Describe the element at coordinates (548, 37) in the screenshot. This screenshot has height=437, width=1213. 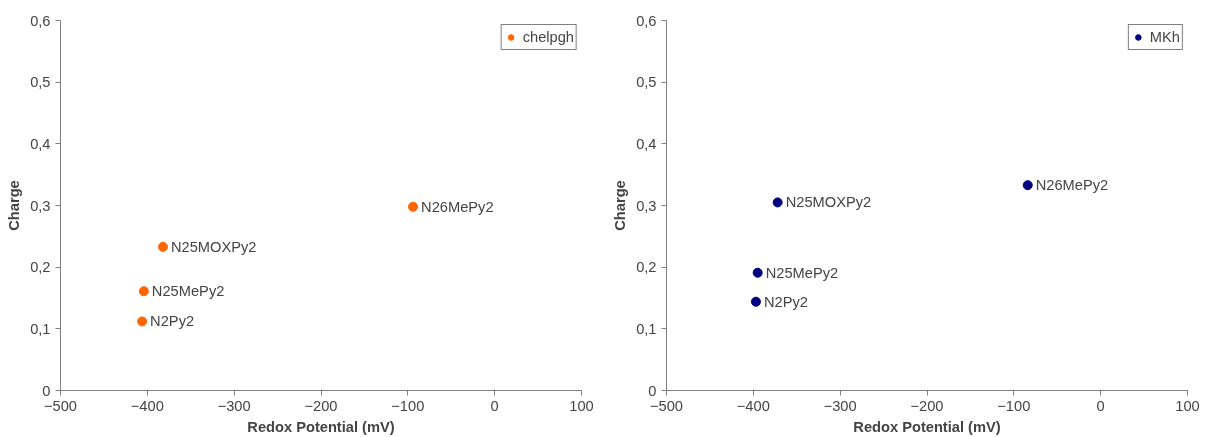
I see `legend-label: chelpgh` at that location.